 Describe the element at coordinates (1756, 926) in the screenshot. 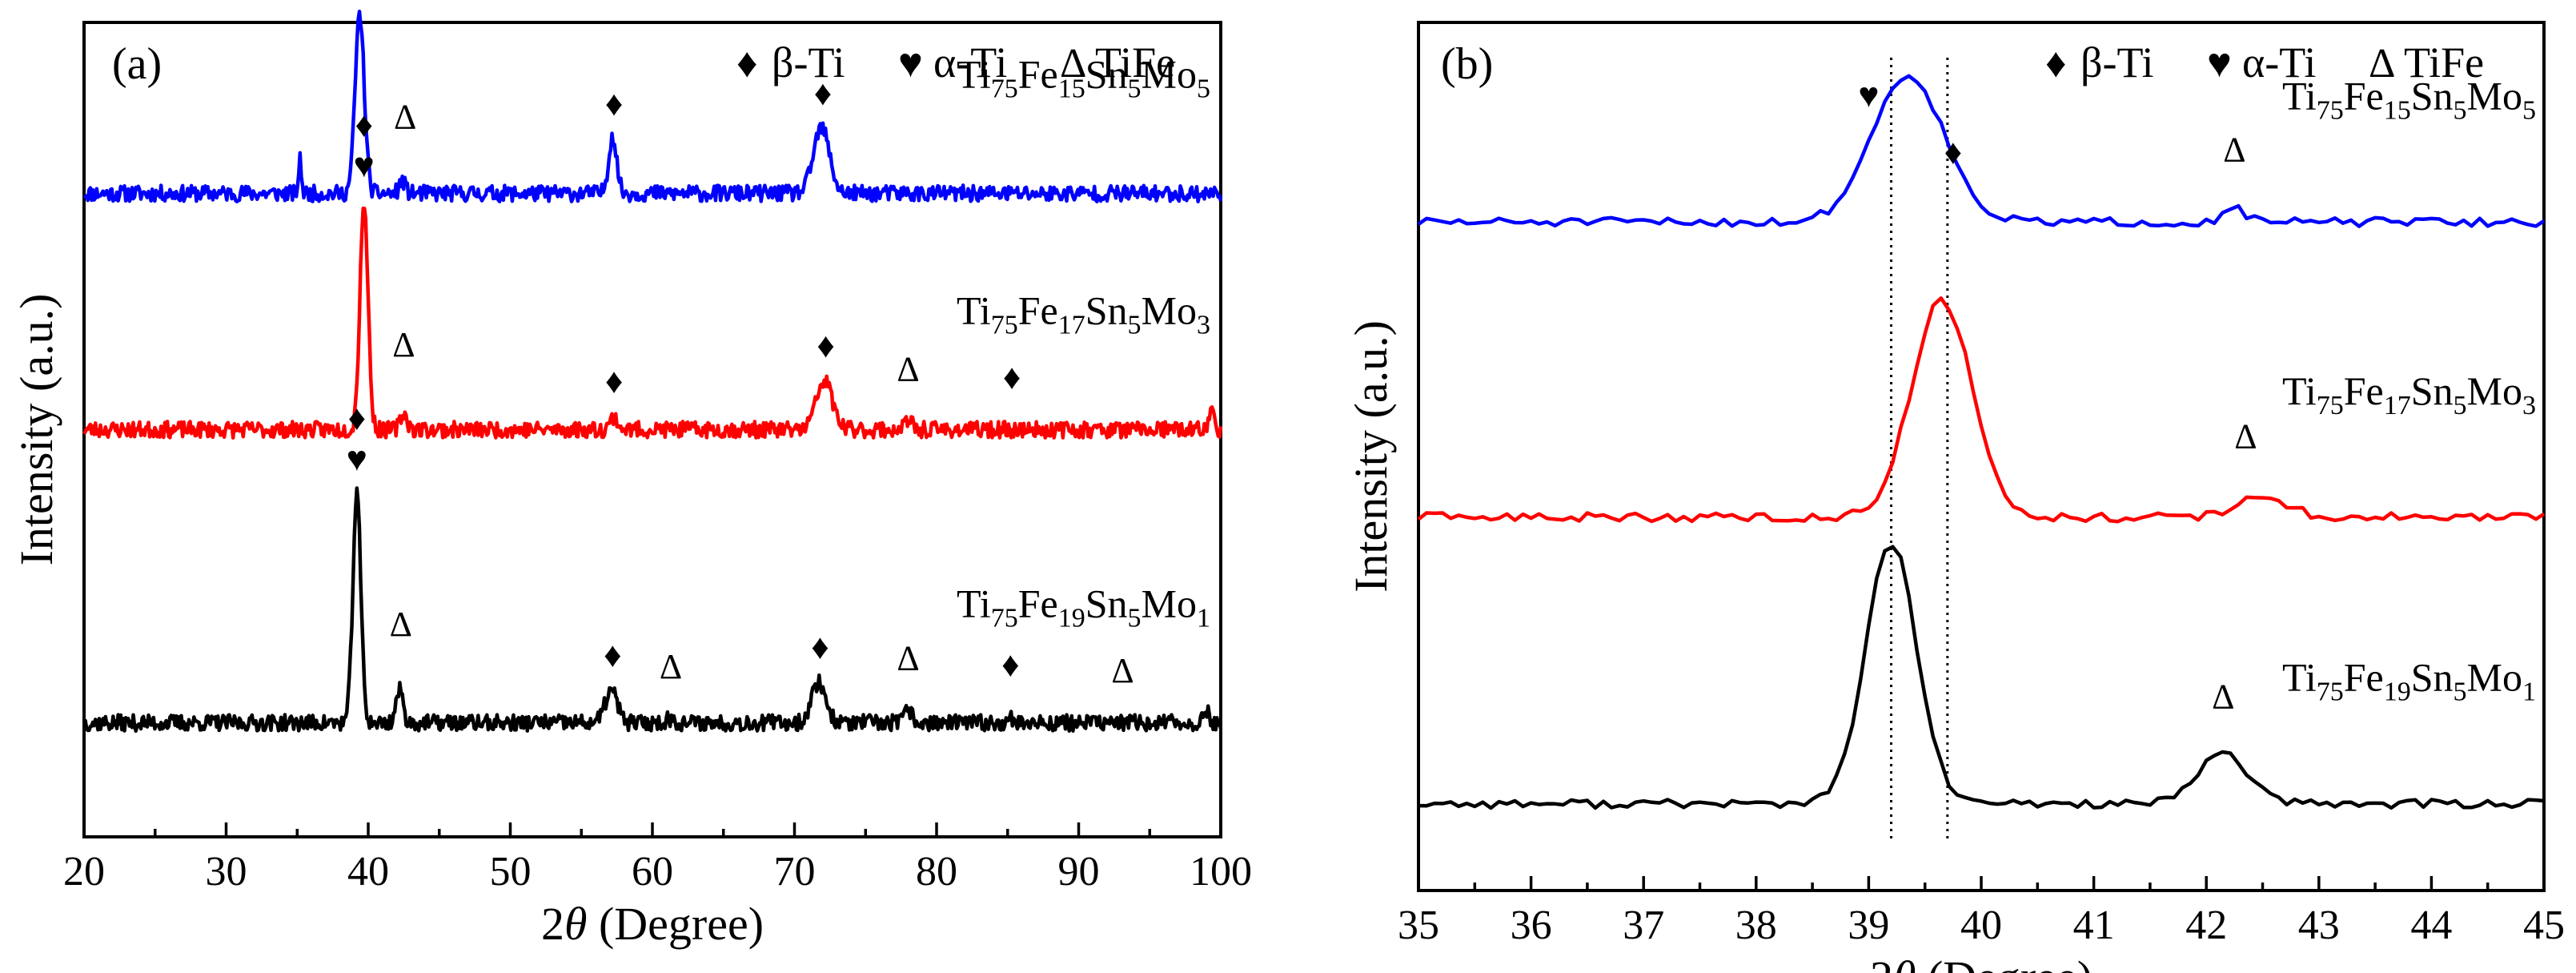

I see `x-tick-label: 38` at that location.